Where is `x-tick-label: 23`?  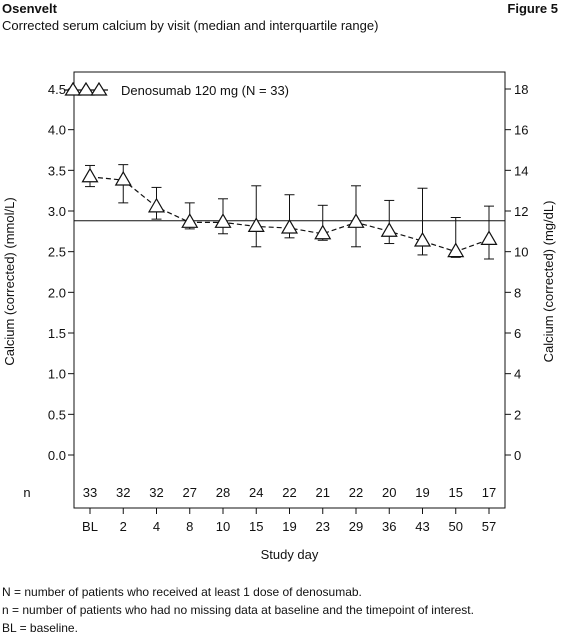 x-tick-label: 23 is located at coordinates (323, 526).